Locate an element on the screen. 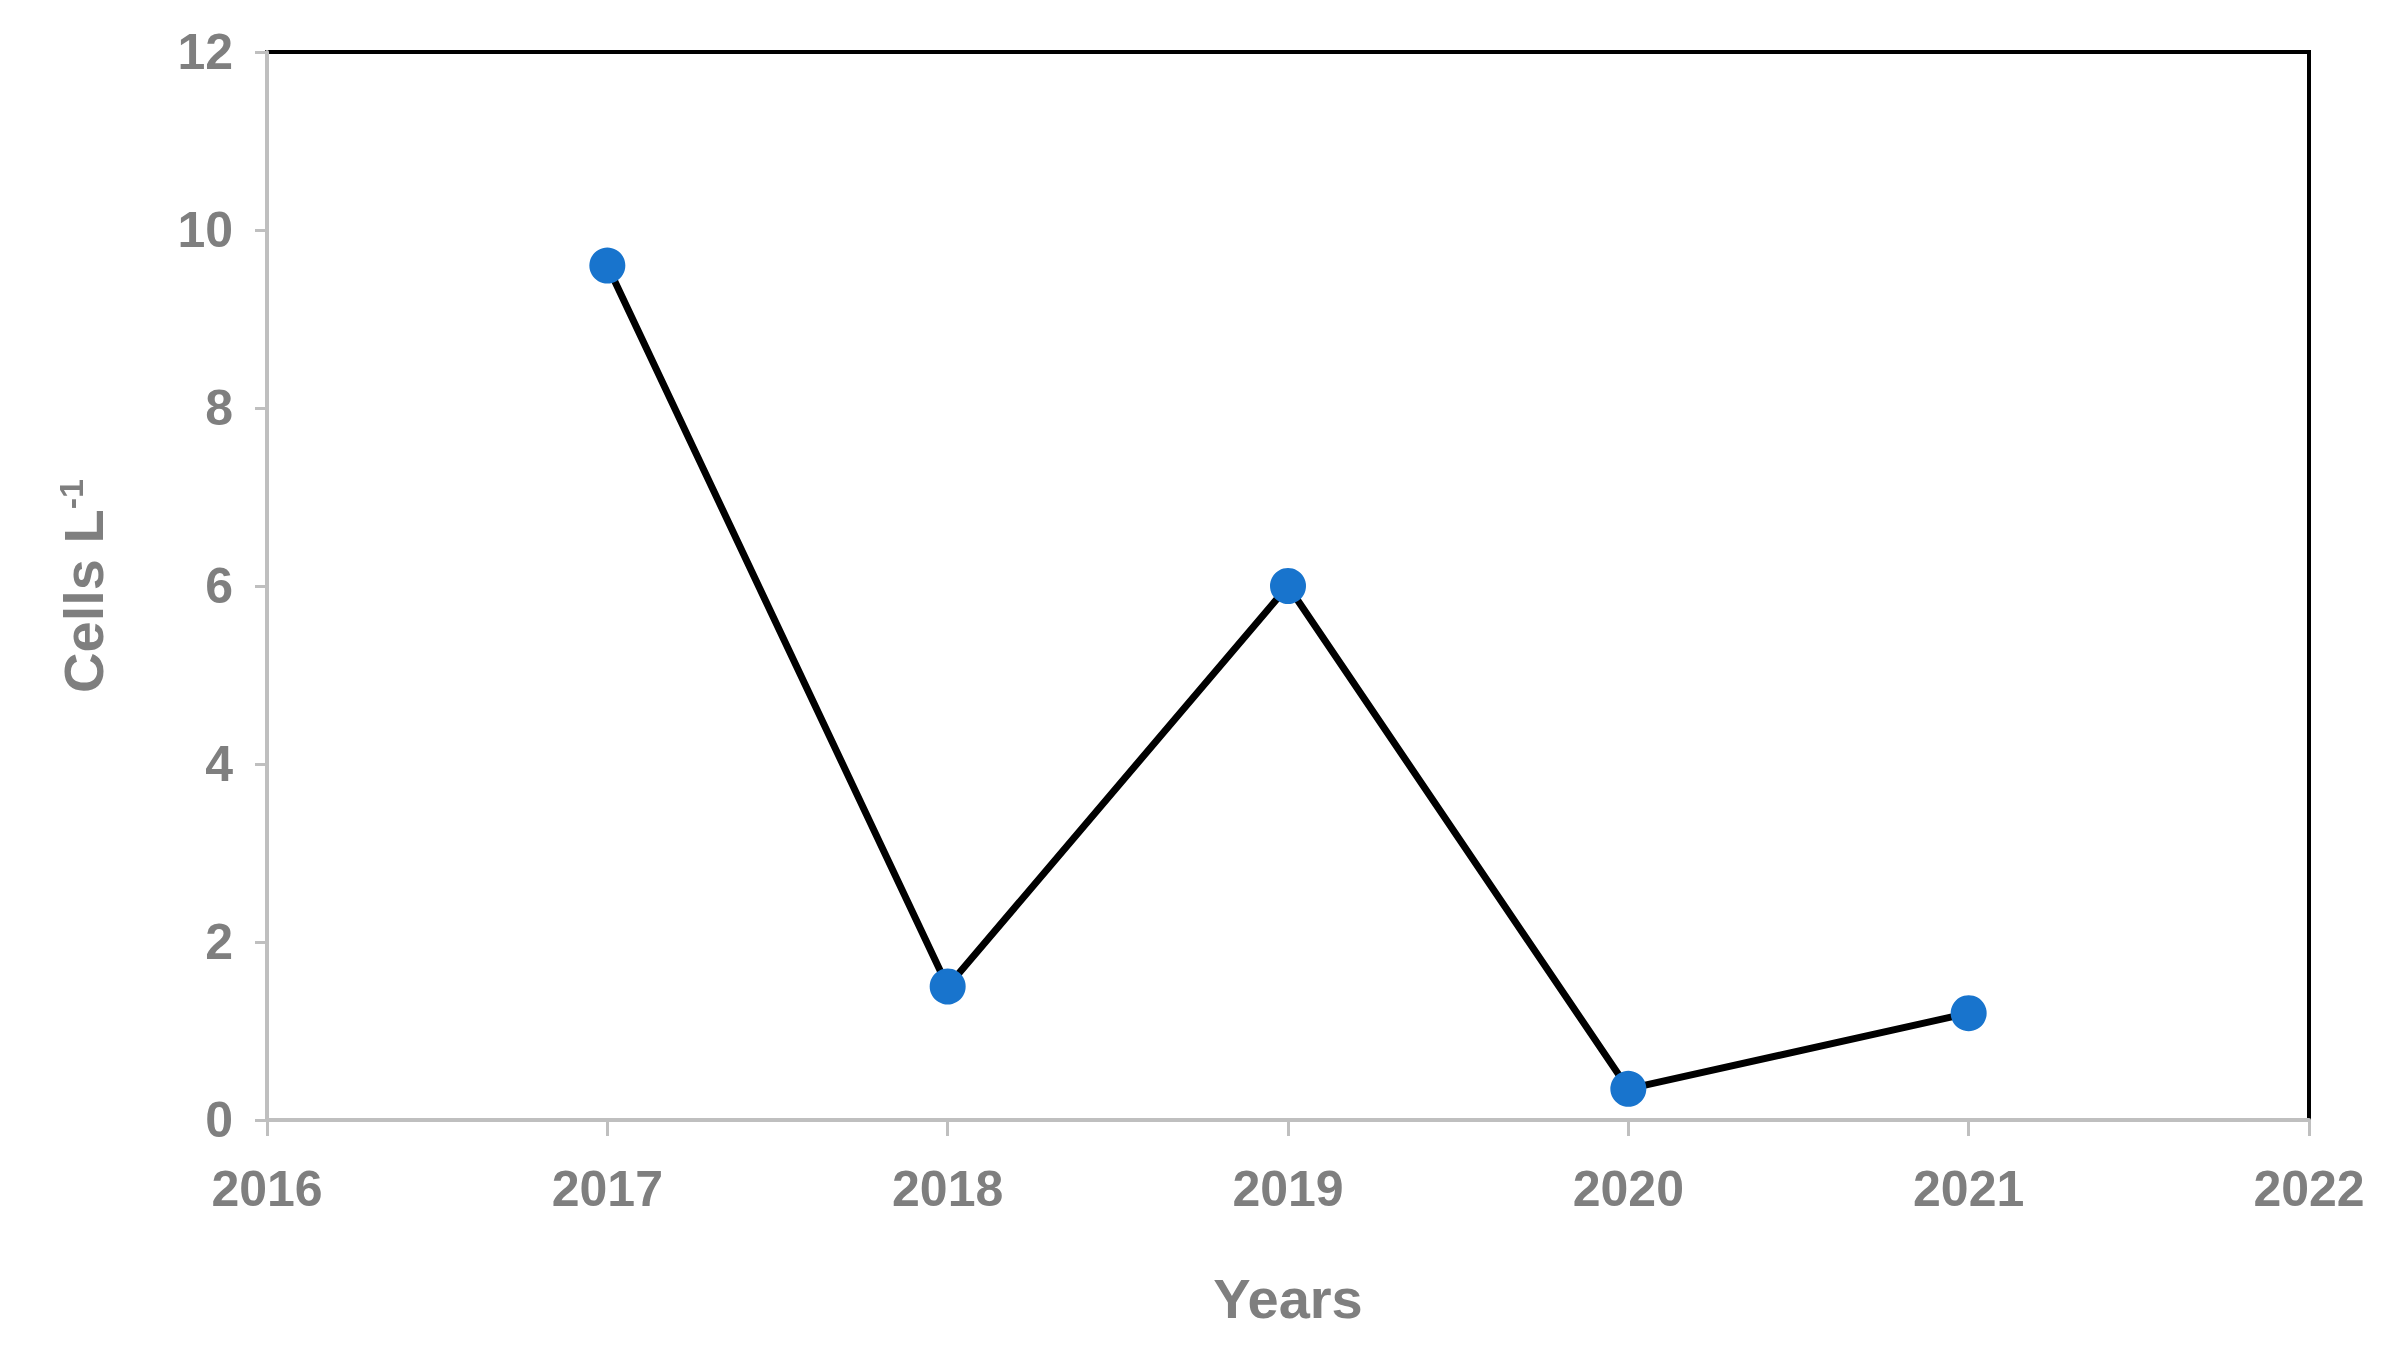 The image size is (2408, 1350). x-tick-label: 2020 is located at coordinates (1628, 1189).